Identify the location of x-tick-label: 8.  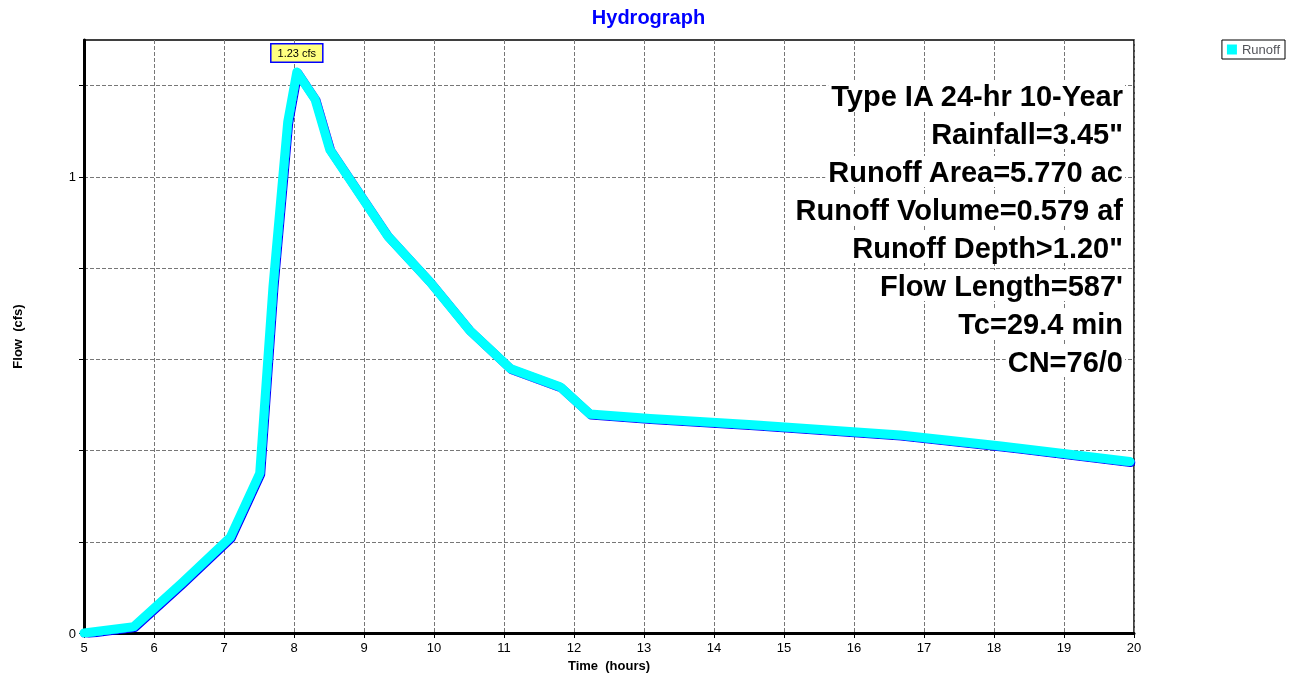
(294, 647).